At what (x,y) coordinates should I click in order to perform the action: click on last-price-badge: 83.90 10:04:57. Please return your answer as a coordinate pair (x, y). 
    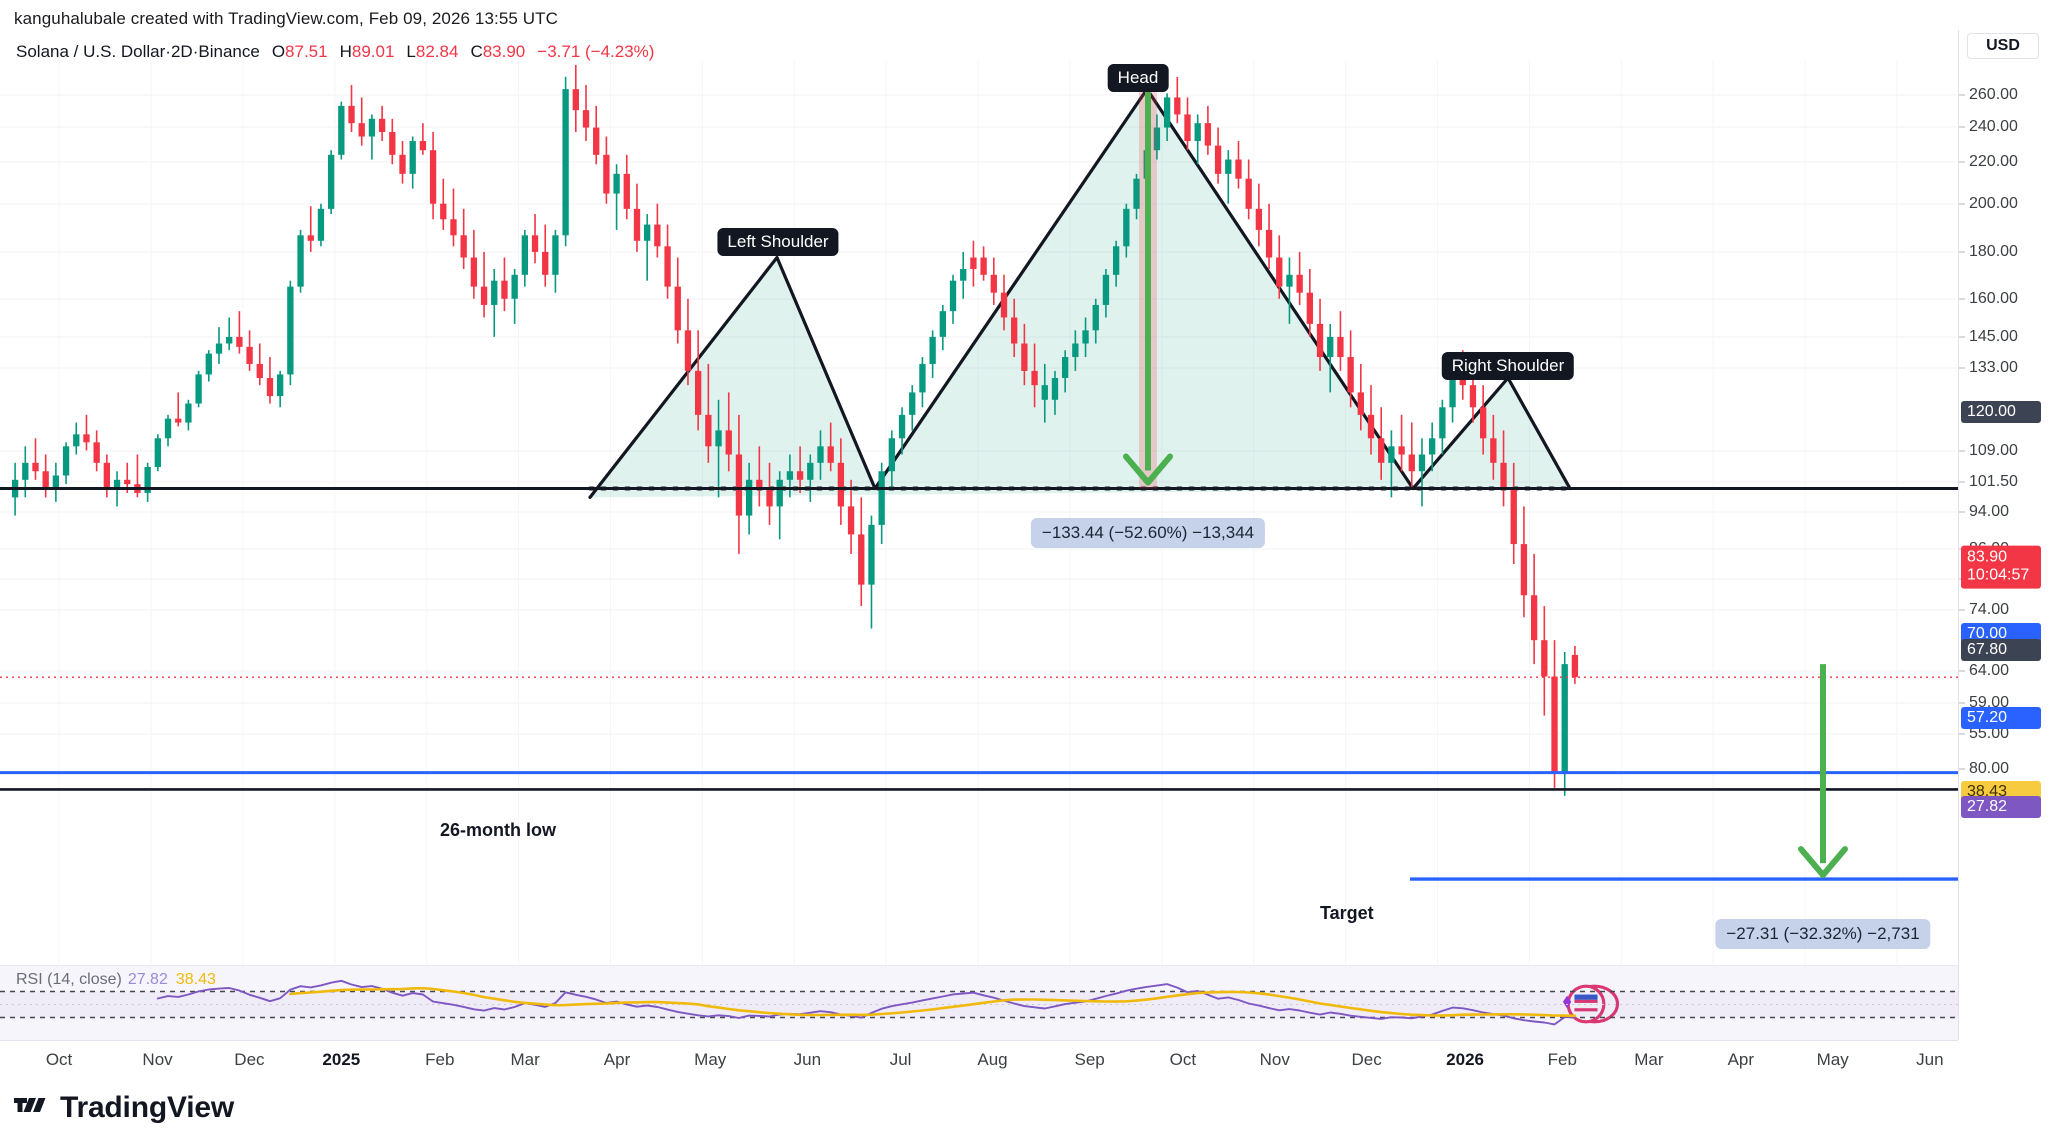
    Looking at the image, I should click on (2001, 567).